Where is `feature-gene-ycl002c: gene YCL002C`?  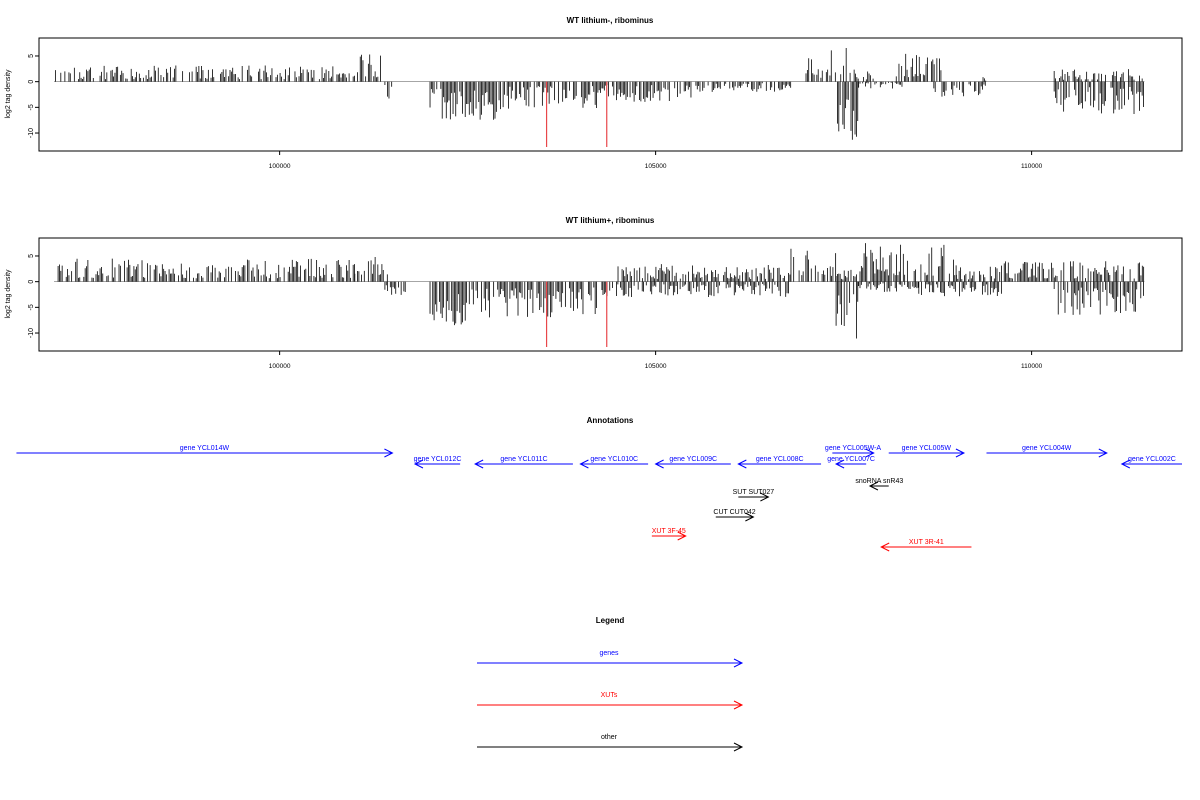 feature-gene-ycl002c: gene YCL002C is located at coordinates (1151, 462).